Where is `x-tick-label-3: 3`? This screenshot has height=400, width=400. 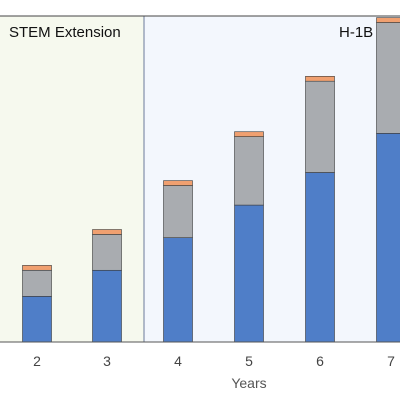 x-tick-label-3: 3 is located at coordinates (107, 361).